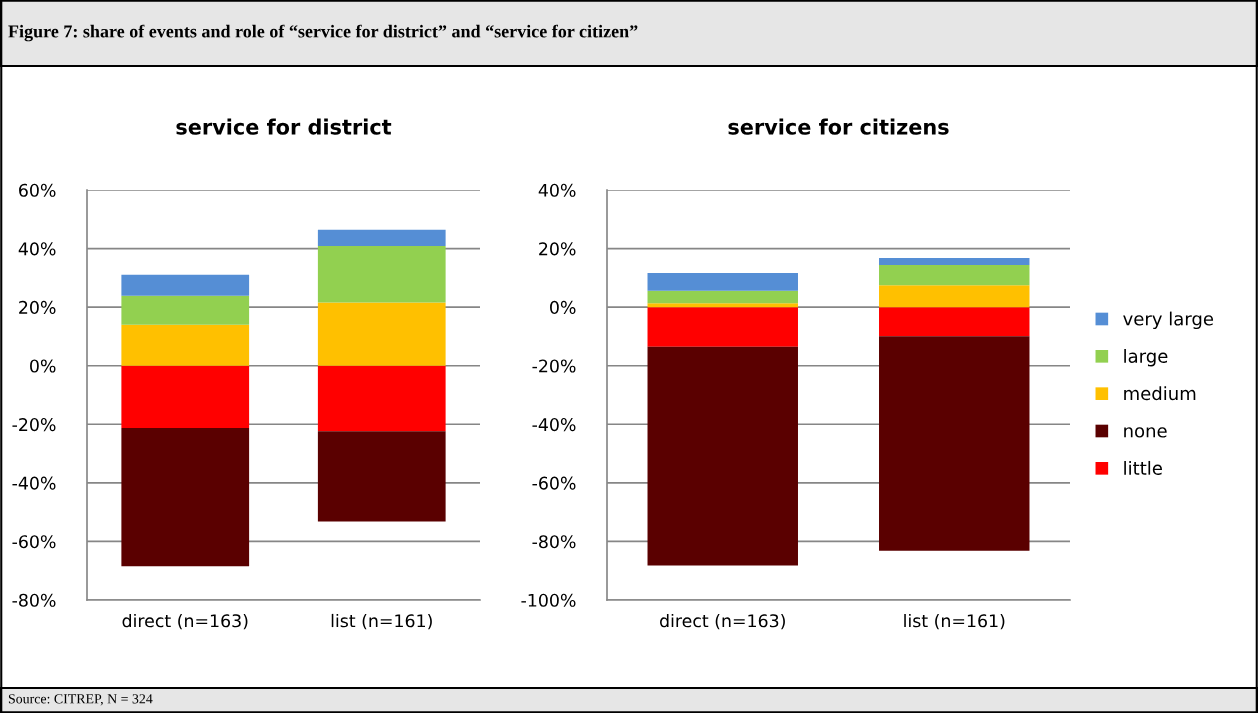 The height and width of the screenshot is (713, 1258). I want to click on legend-label: none, so click(1145, 432).